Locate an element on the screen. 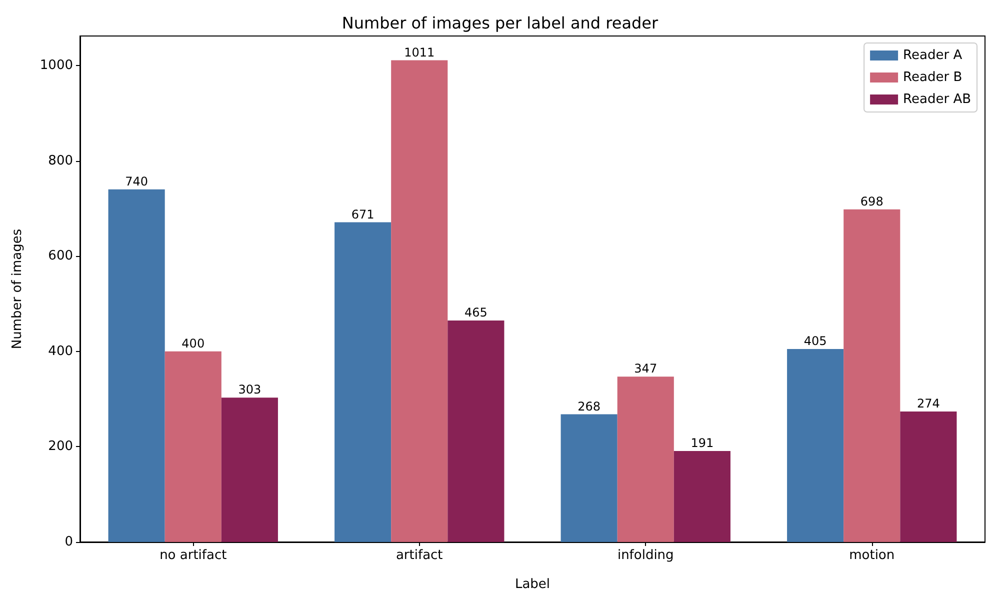 The width and height of the screenshot is (1000, 600). data-label: 671 is located at coordinates (362, 214).